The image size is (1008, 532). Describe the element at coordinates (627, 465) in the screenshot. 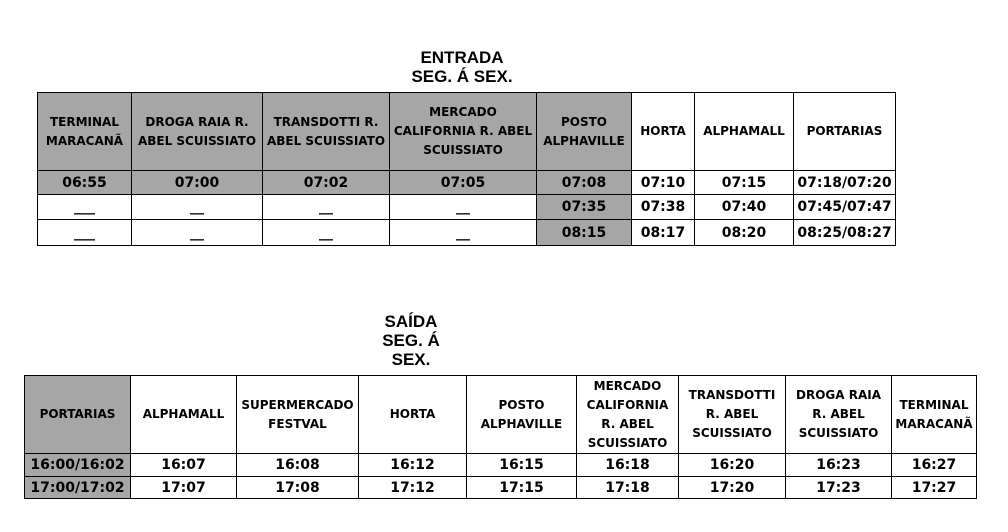

I see `cell: 16:18` at that location.